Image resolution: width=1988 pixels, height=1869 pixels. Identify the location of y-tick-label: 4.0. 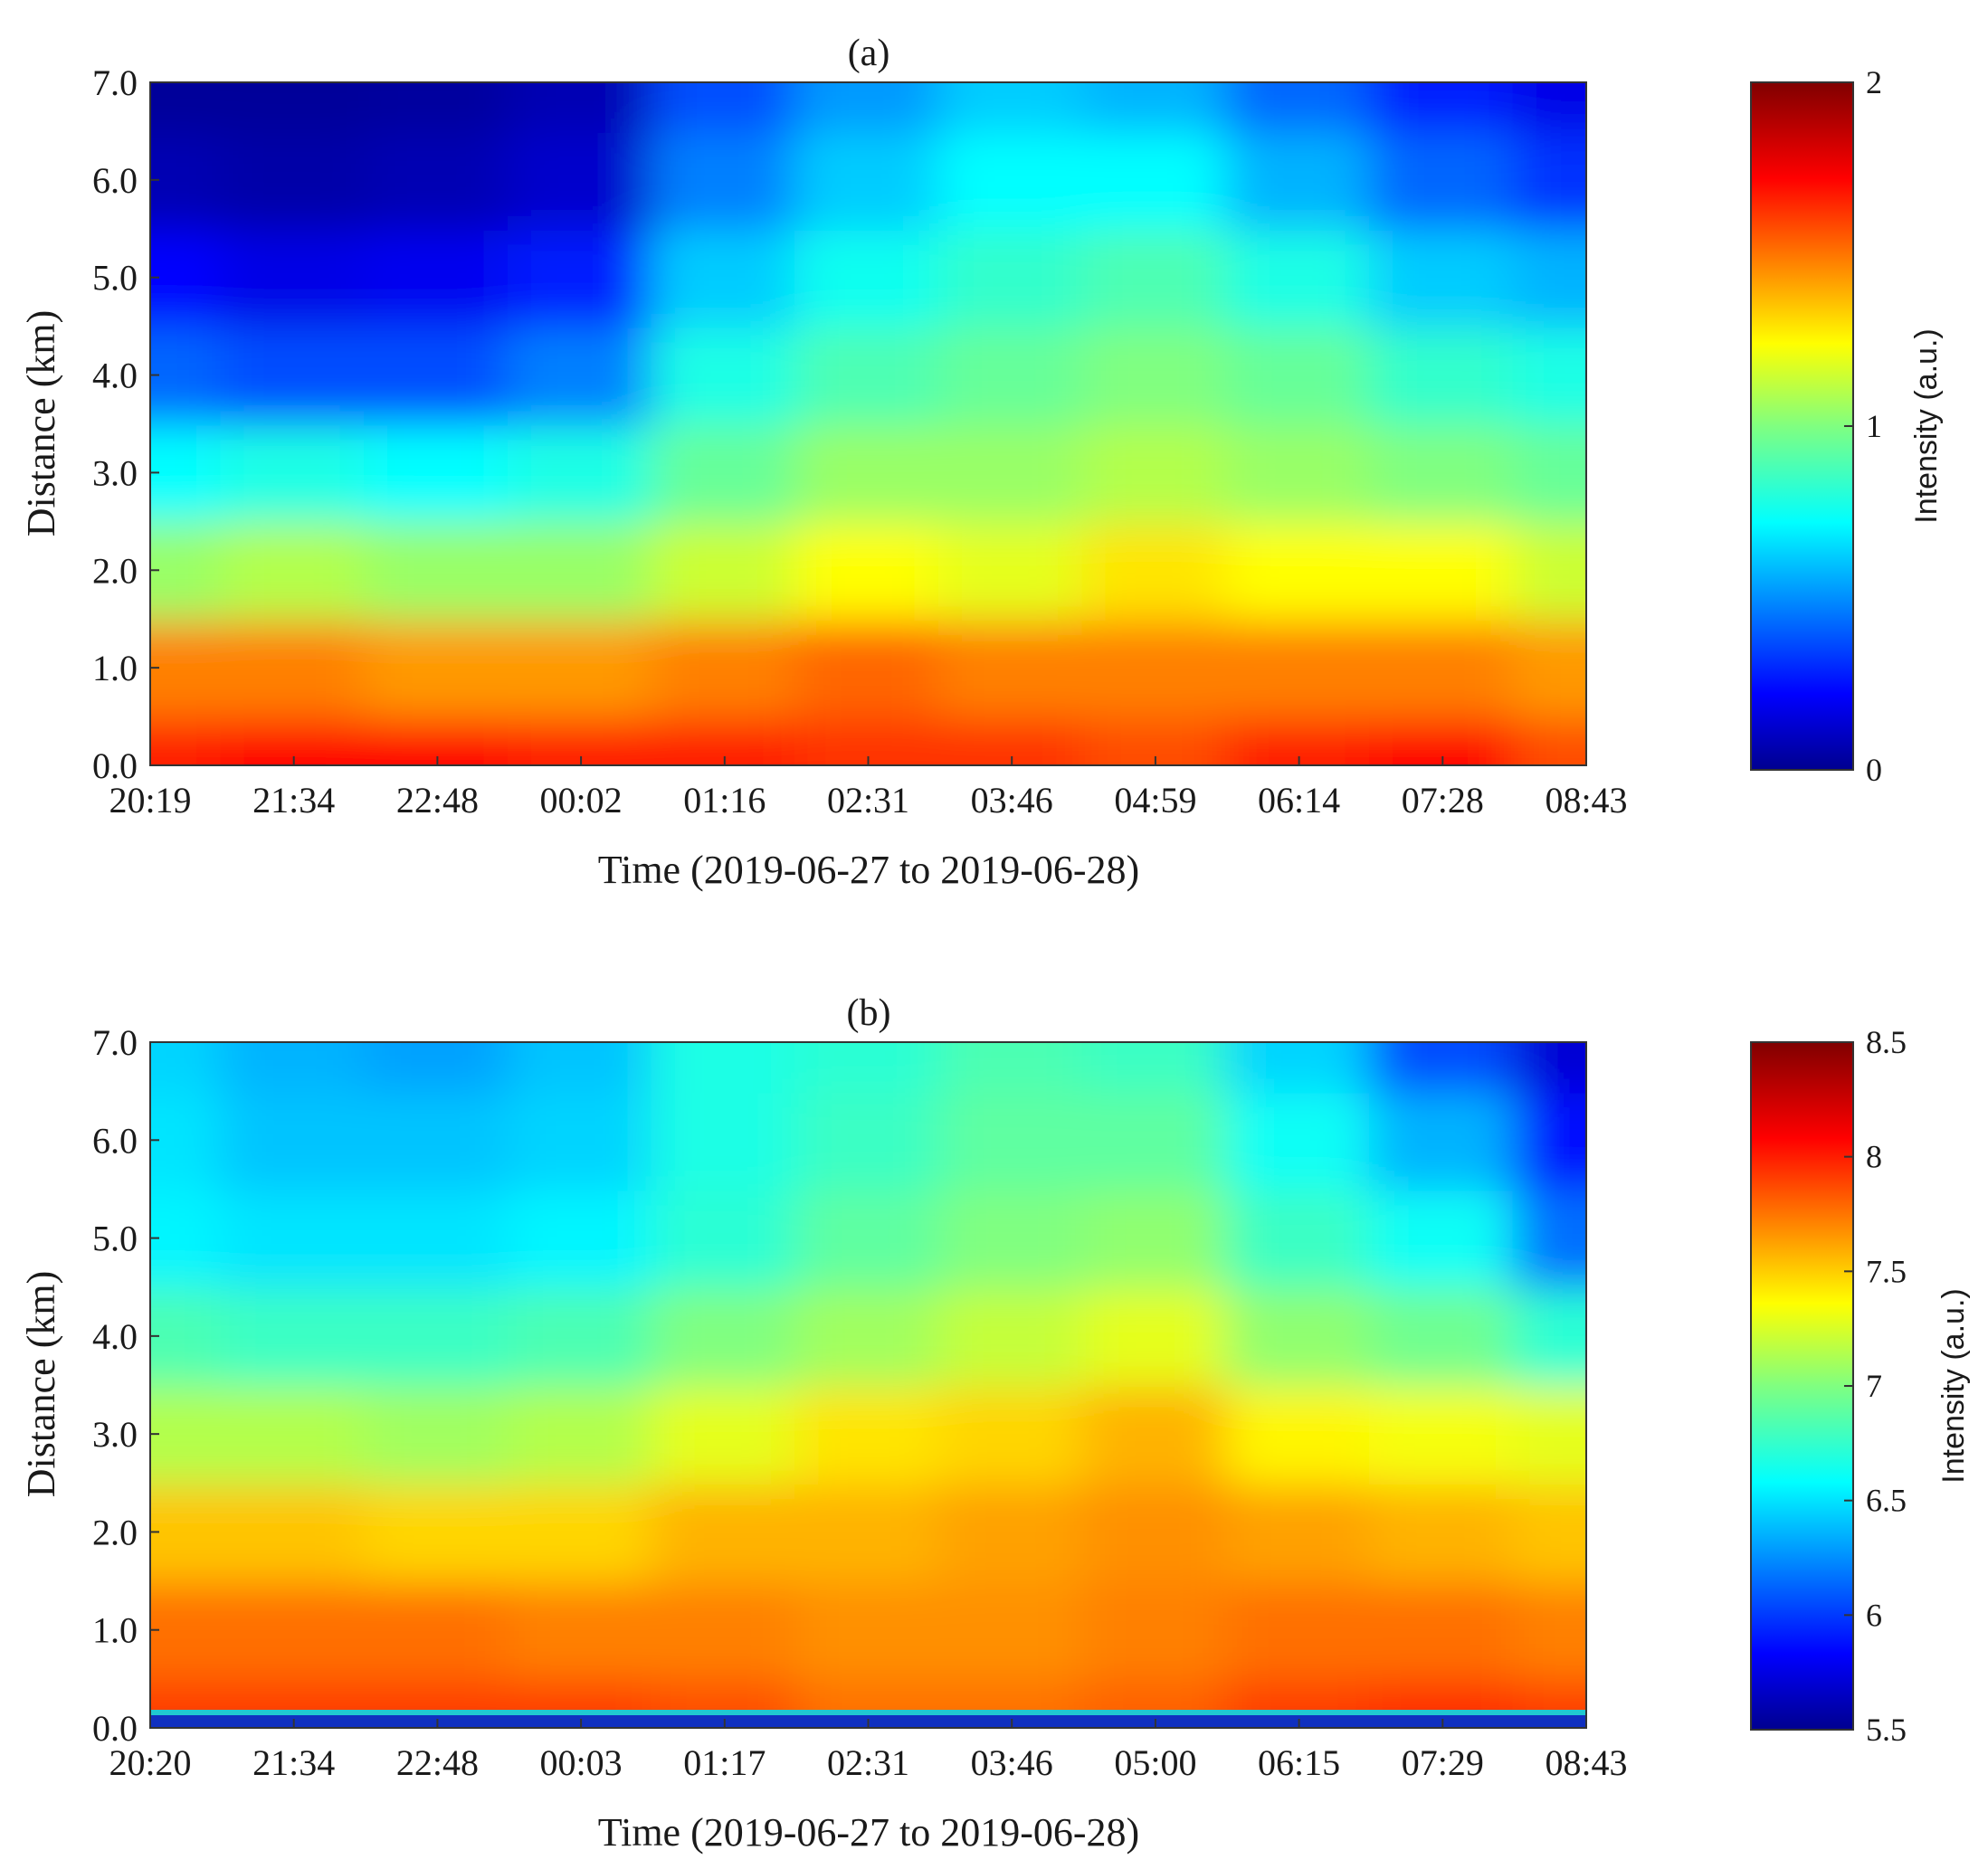
(115, 1336).